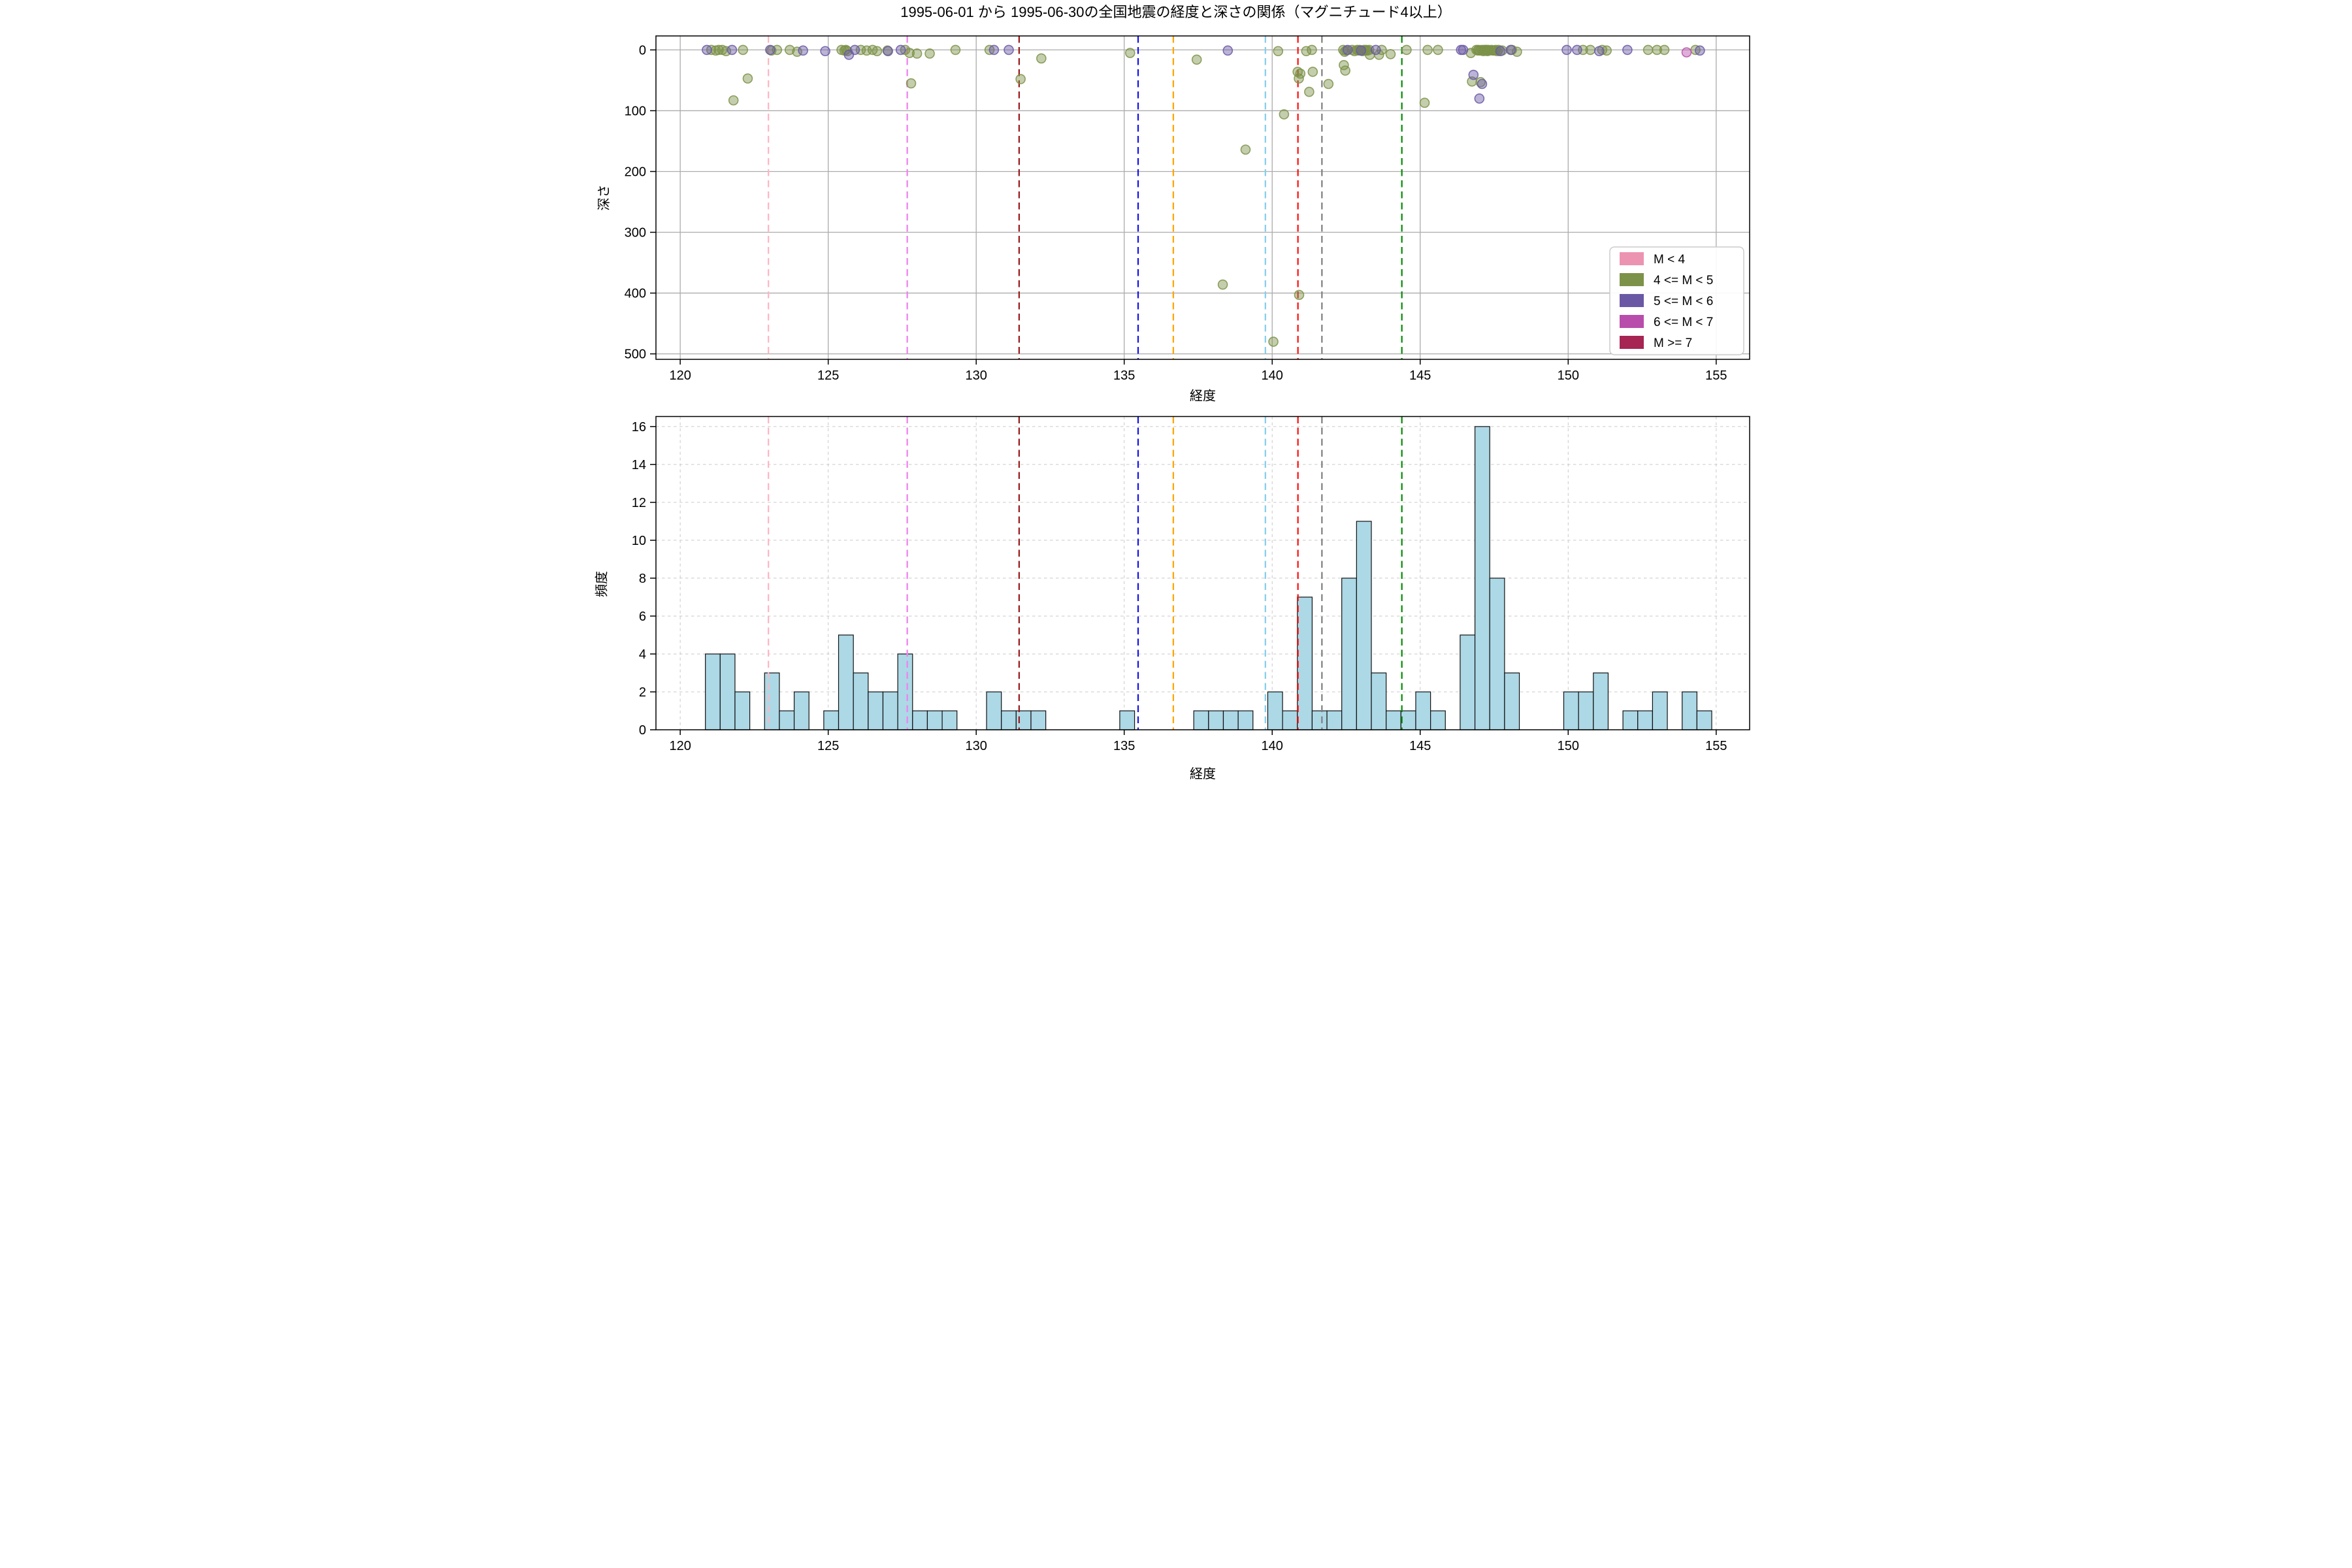 The height and width of the screenshot is (1568, 2352). What do you see at coordinates (602, 584) in the screenshot?
I see `bottom-yaxis-label: 頻度` at bounding box center [602, 584].